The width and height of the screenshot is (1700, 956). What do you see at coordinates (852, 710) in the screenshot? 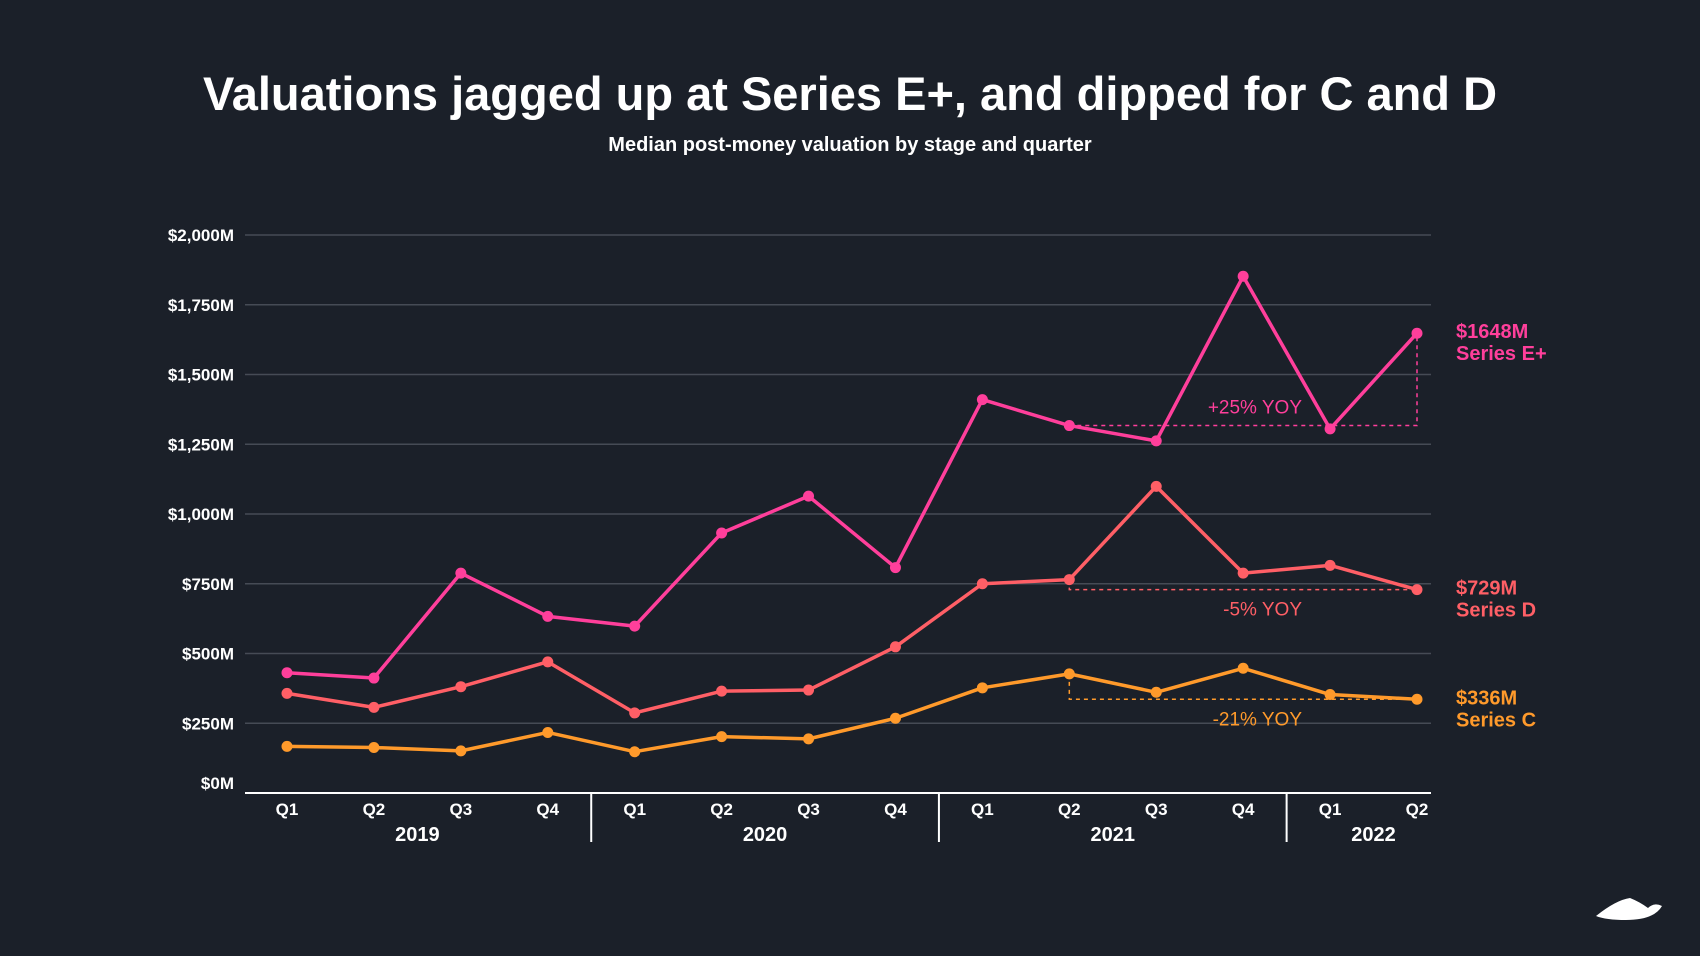
I see `series-line` at bounding box center [852, 710].